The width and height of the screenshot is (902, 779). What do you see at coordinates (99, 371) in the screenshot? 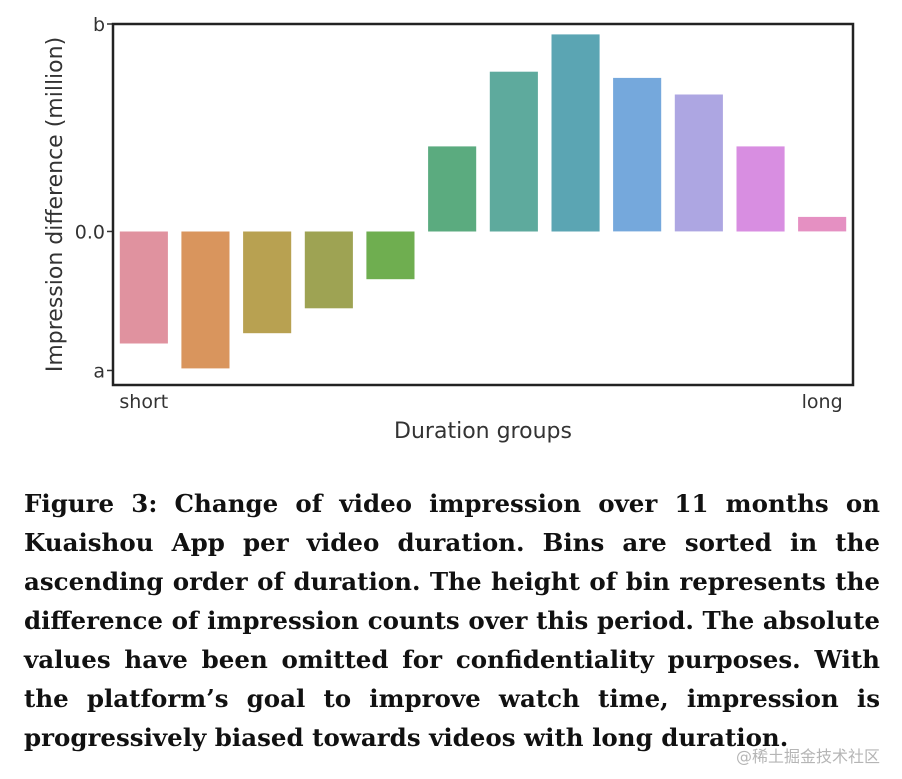
I see `y-tick-label: a` at bounding box center [99, 371].